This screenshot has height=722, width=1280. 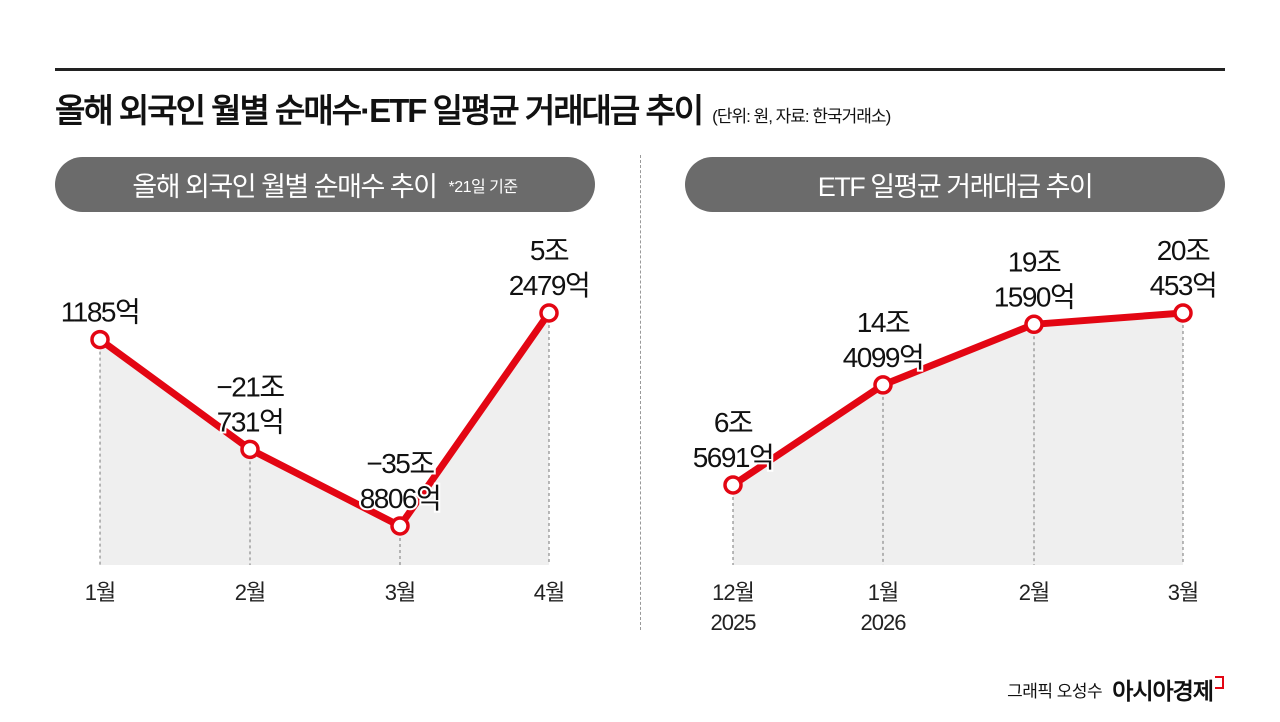 I want to click on credit: 그래픽 오성수 아시아경제, so click(x=1115, y=689).